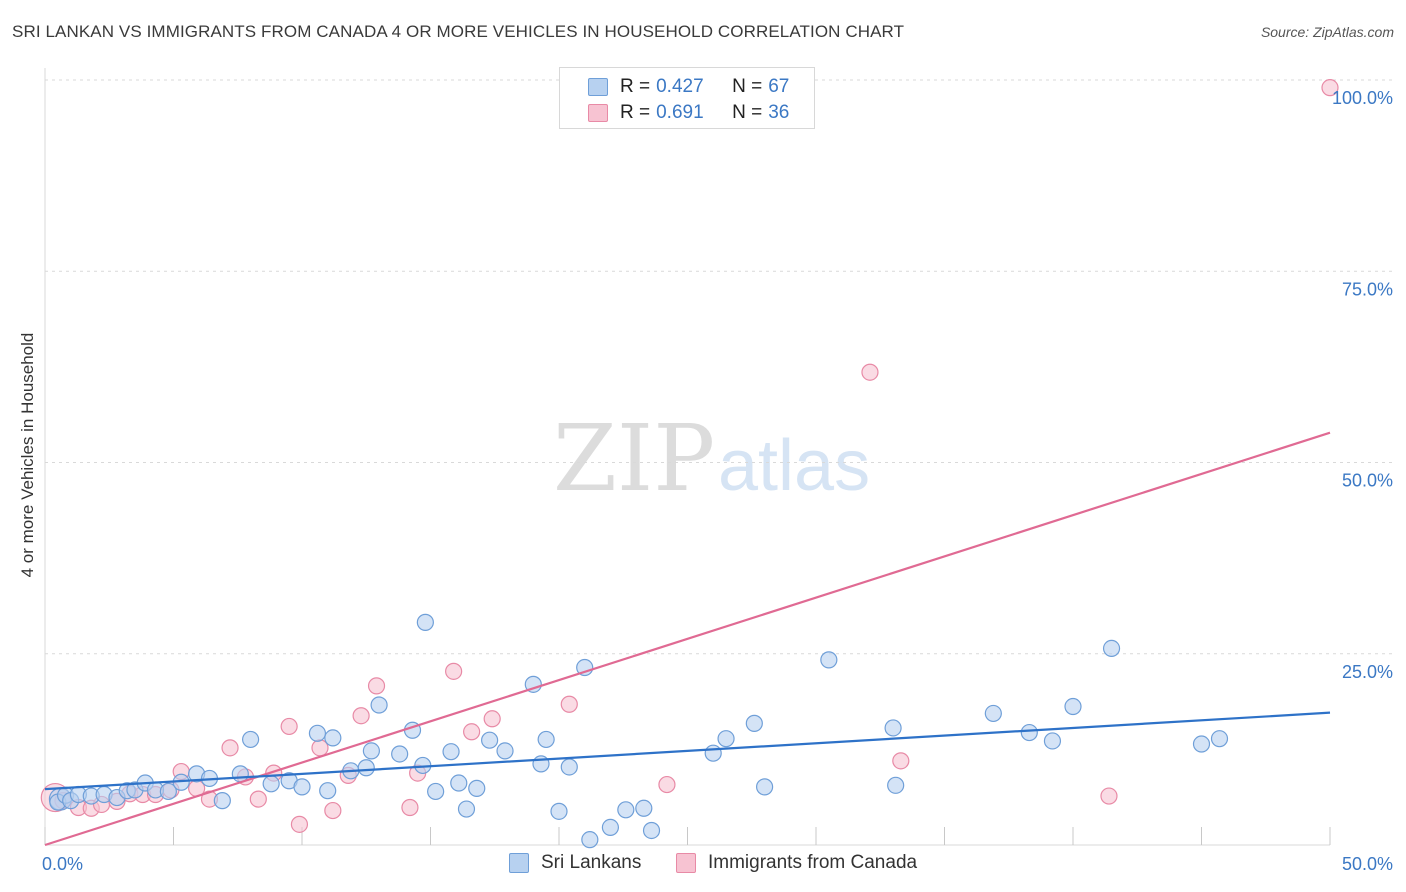 Image resolution: width=1406 pixels, height=892 pixels. What do you see at coordinates (794, 466) in the screenshot?
I see `watermark-atlas: atlas` at bounding box center [794, 466].